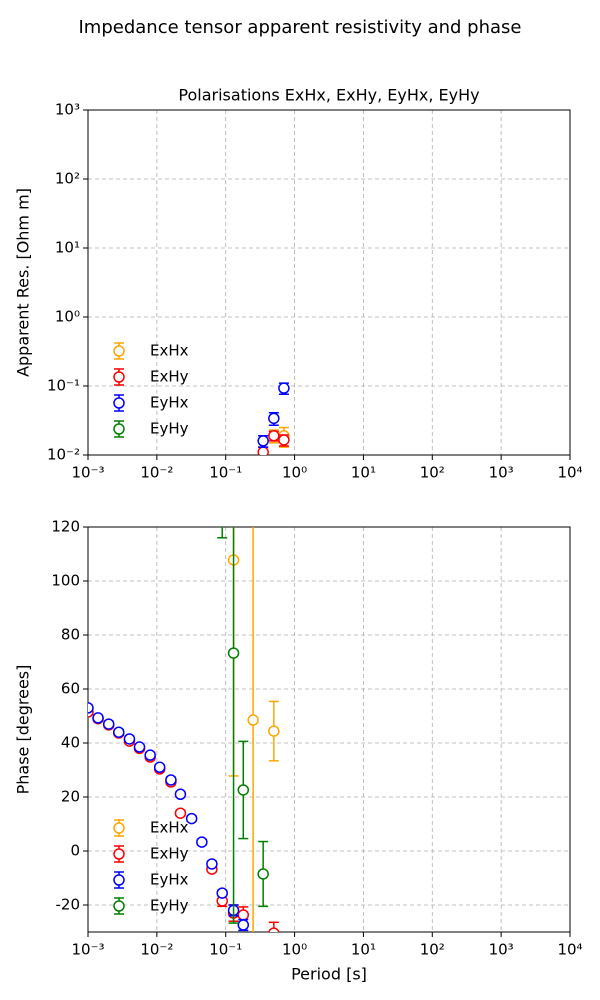  What do you see at coordinates (63, 386) in the screenshot?
I see `y-tick-label: 10⁻¹` at bounding box center [63, 386].